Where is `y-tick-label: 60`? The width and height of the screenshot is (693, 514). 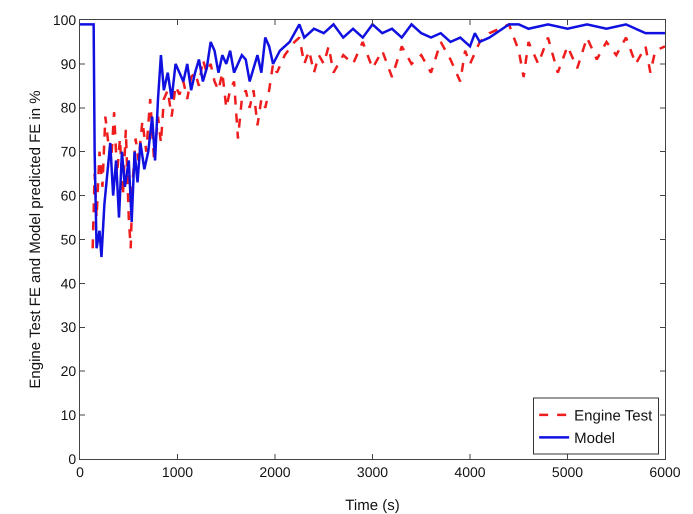
y-tick-label: 60 is located at coordinates (68, 196).